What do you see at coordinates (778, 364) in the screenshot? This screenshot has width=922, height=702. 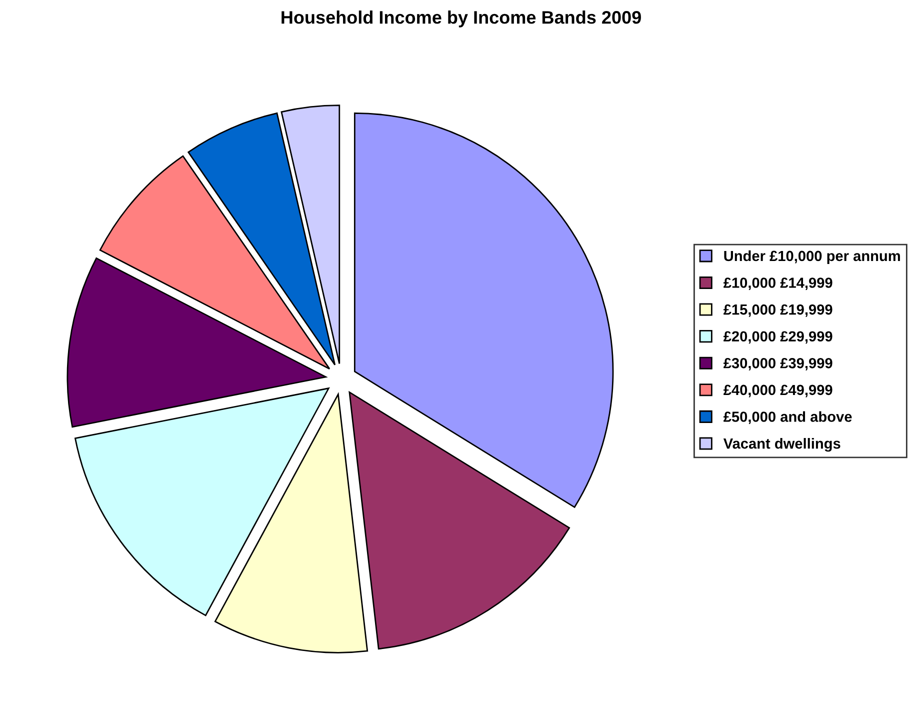 I see `legend-label: £30,000 £39,999` at bounding box center [778, 364].